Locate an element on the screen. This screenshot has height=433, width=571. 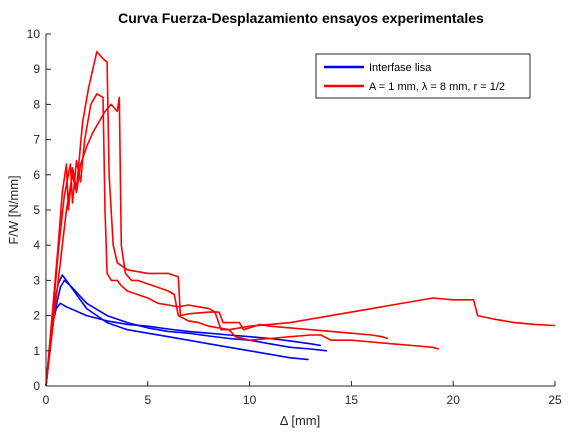
legend-box is located at coordinates (423, 76).